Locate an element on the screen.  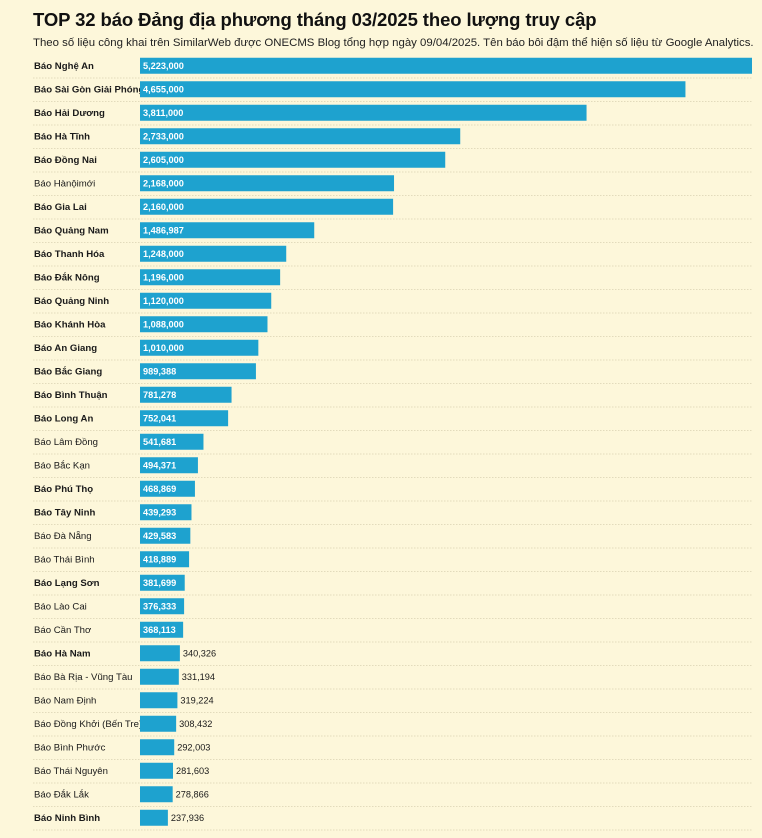
chart-row: Báo Đắk Nông 1,196,000 is located at coordinates (392, 279).